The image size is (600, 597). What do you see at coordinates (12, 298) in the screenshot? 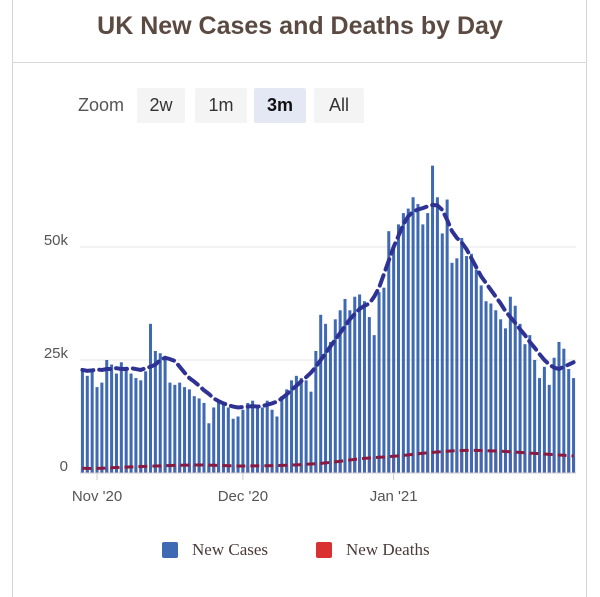
I see `frame-left-border` at bounding box center [12, 298].